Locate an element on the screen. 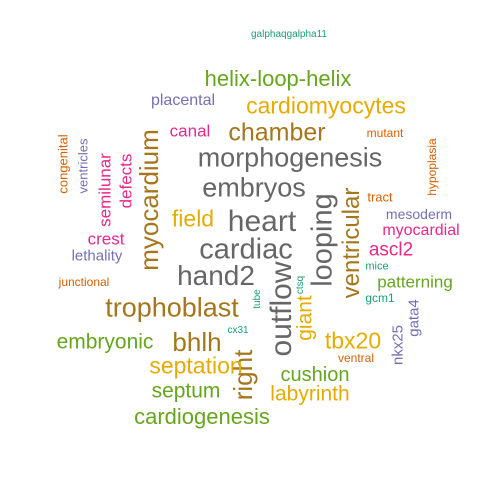  word-heart: heart is located at coordinates (262, 221).